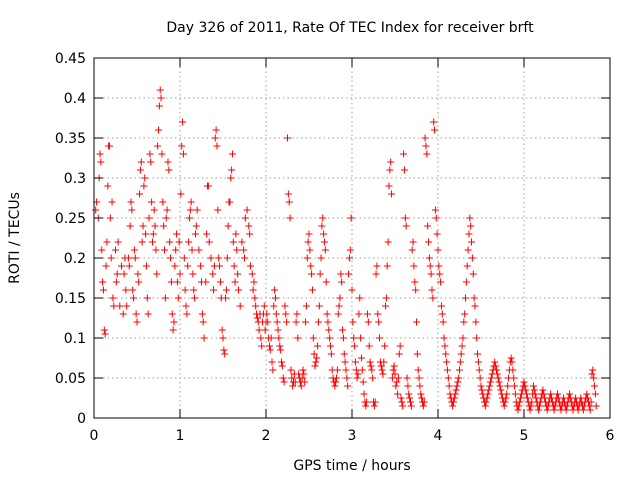  I want to click on y-tick-labels: 0 0.05 0.1 0.15 0.2 0.25 0.3 0.35 0.4 0.45, so click(70, 239).